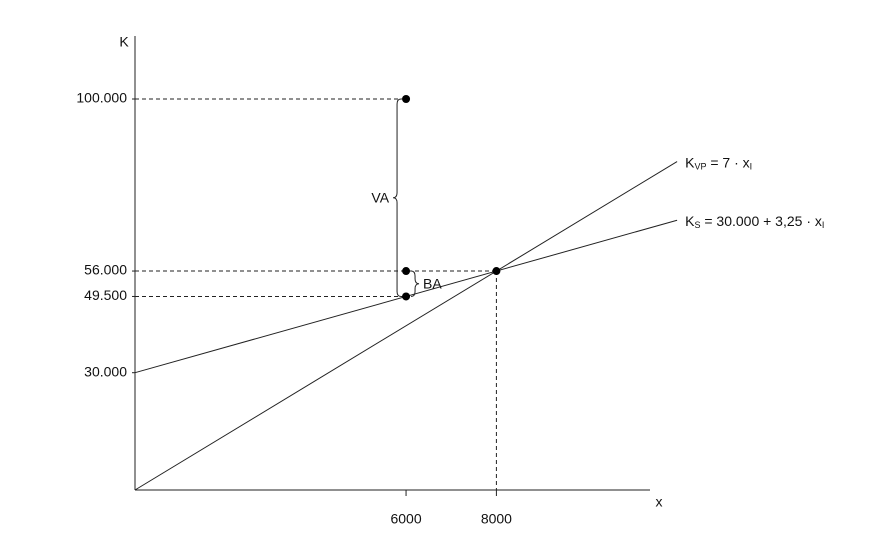 The image size is (889, 545). What do you see at coordinates (380, 197) in the screenshot?
I see `brace-label: VA` at bounding box center [380, 197].